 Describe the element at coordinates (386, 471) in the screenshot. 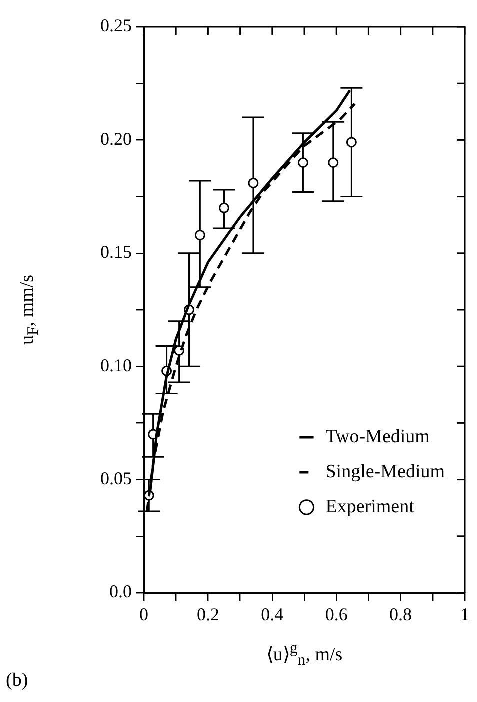

I see `legend-label: Single-Medium` at that location.